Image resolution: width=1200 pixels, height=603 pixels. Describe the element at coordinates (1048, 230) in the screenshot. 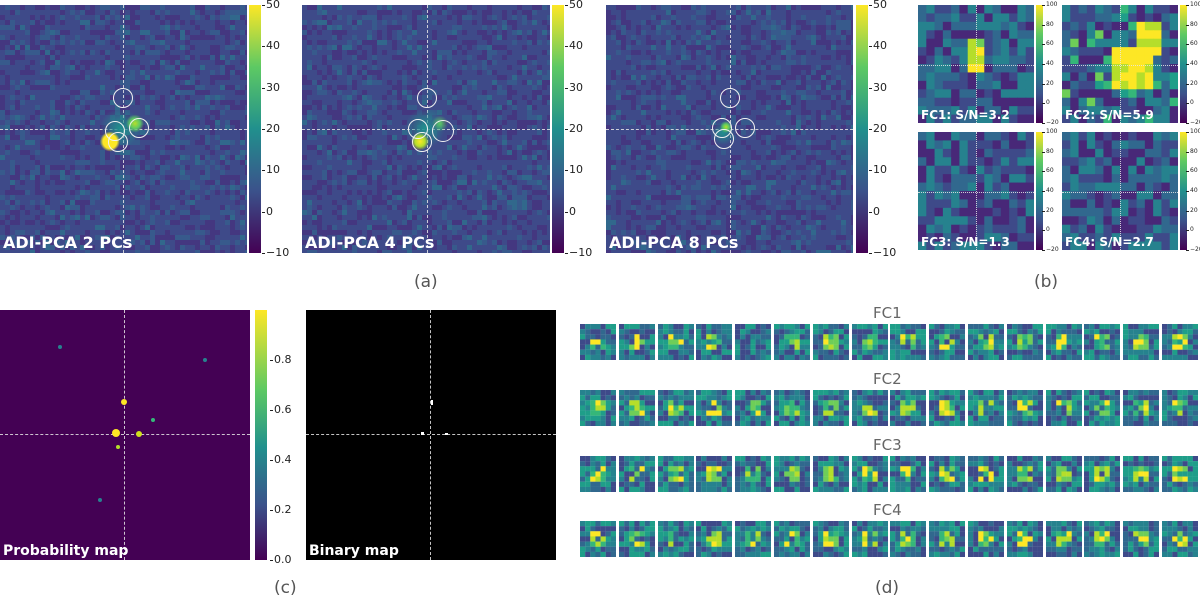

I see `colorbar-tick-label: 0` at that location.